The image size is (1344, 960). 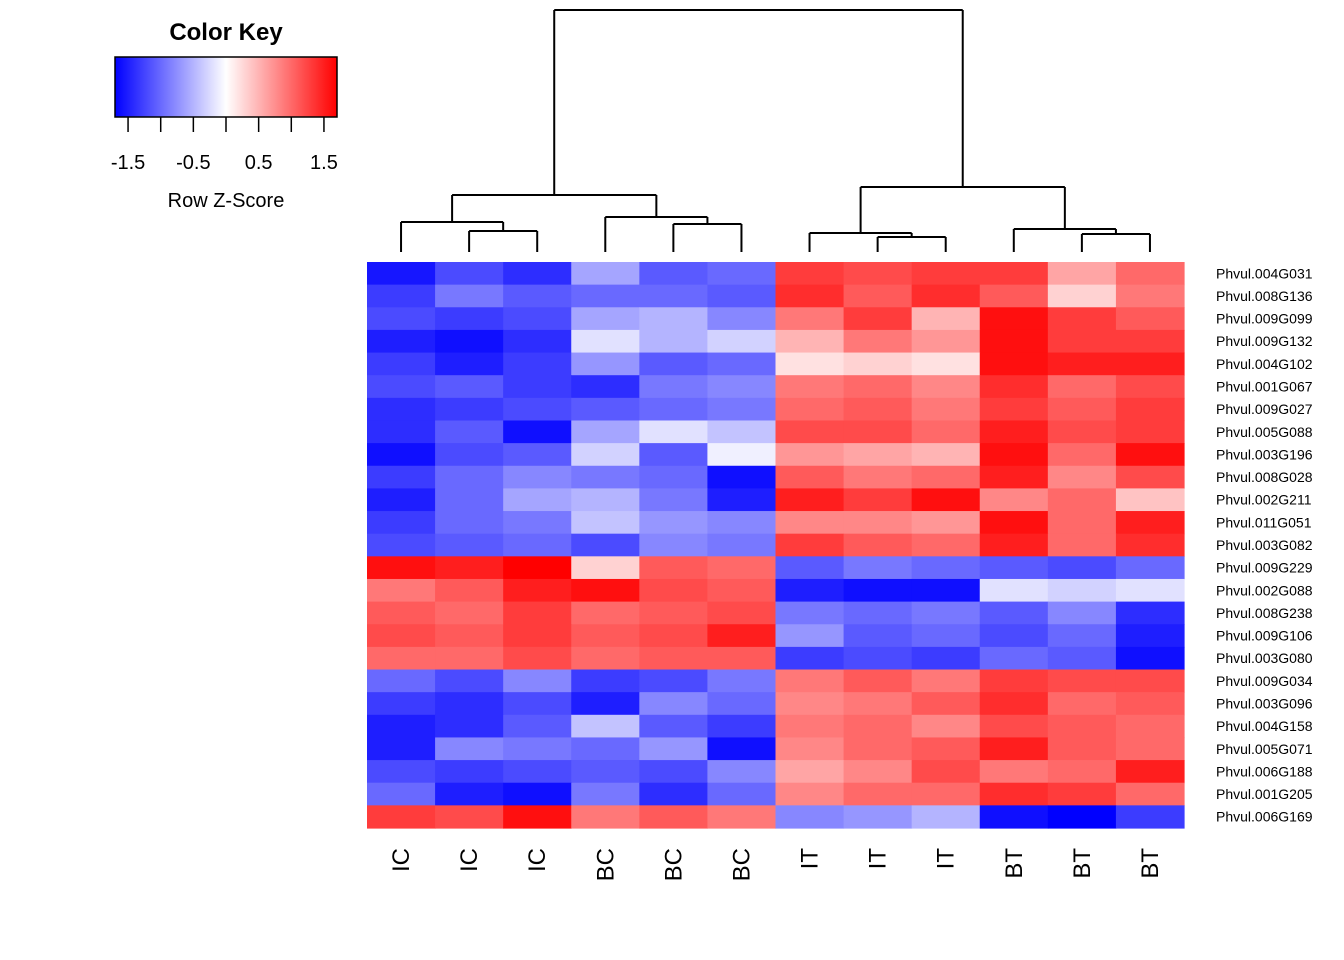 I want to click on row-label: Phvul.009G106, so click(x=1264, y=636).